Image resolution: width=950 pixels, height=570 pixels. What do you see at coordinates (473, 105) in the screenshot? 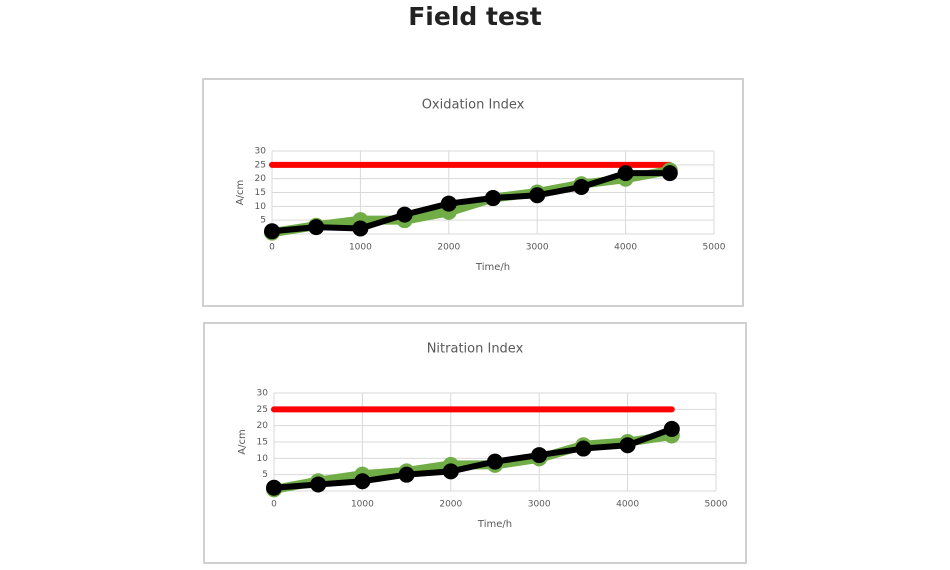
I see `chart-title: Oxidation Index` at bounding box center [473, 105].